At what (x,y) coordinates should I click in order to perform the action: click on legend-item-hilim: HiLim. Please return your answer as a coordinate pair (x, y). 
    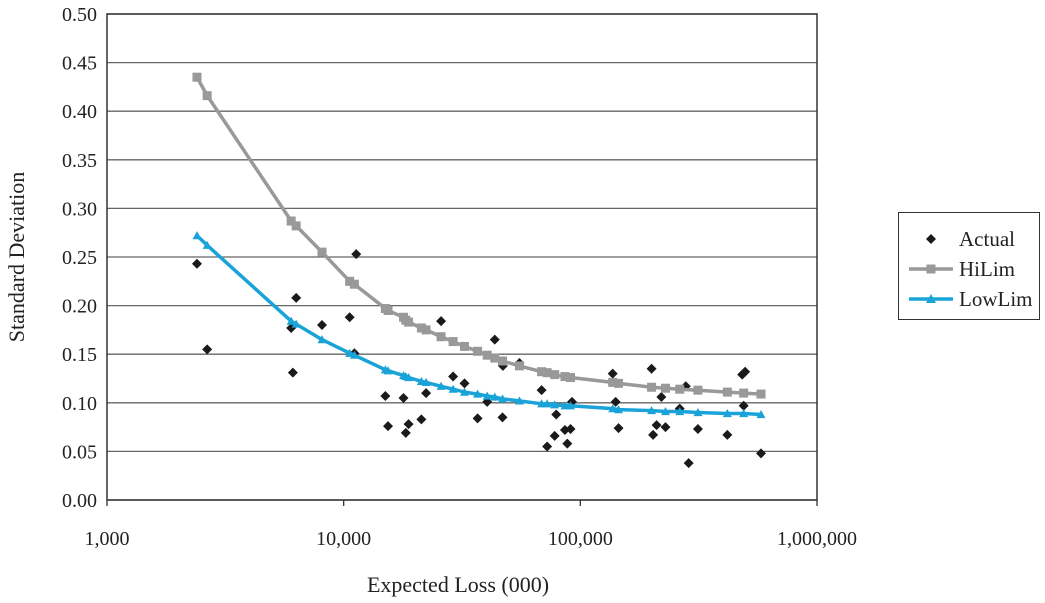
    Looking at the image, I should click on (961, 269).